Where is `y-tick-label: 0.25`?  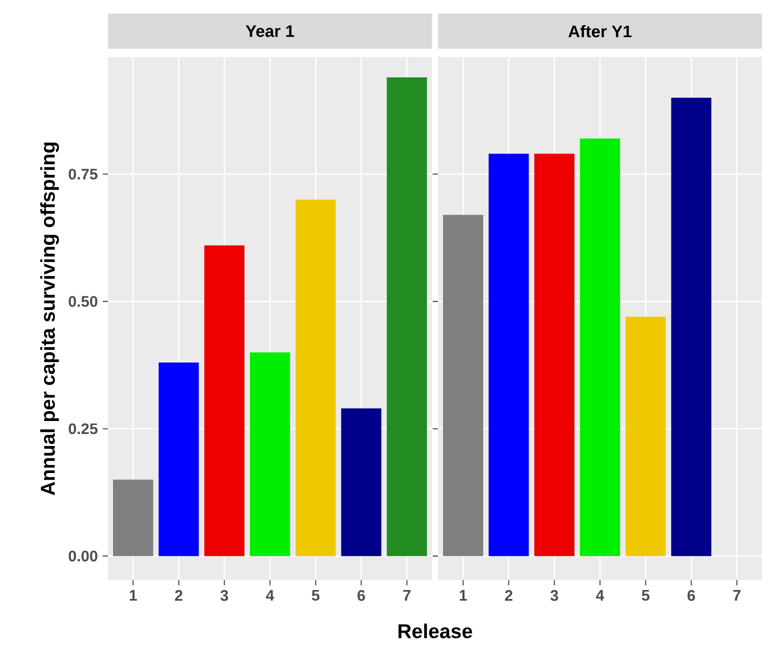
y-tick-label: 0.25 is located at coordinates (83, 428).